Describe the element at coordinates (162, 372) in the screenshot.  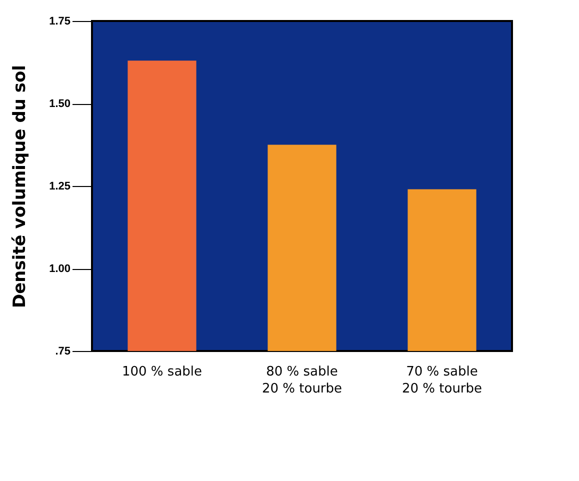
I see `x-tick-label: 100 % sable` at that location.